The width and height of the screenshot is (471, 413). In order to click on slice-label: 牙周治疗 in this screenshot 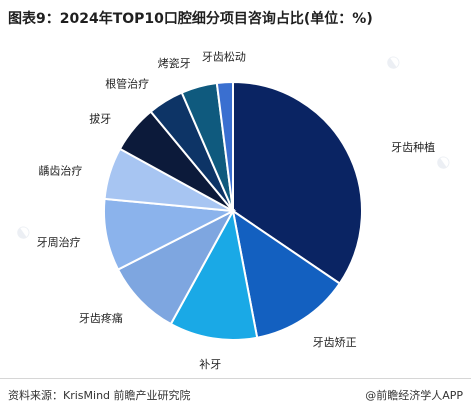, I will do `click(59, 242)`.